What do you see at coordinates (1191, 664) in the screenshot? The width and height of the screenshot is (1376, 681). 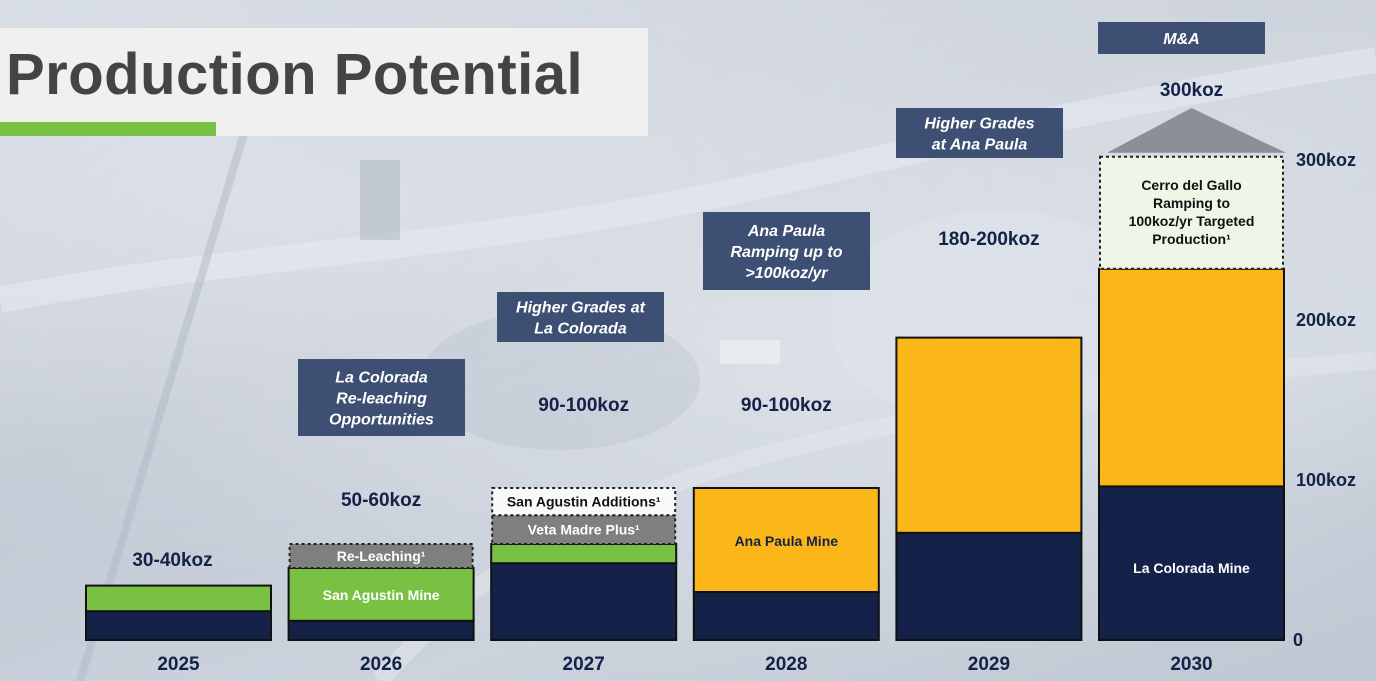 I see `x-tick-label-2030: 2030` at bounding box center [1191, 664].